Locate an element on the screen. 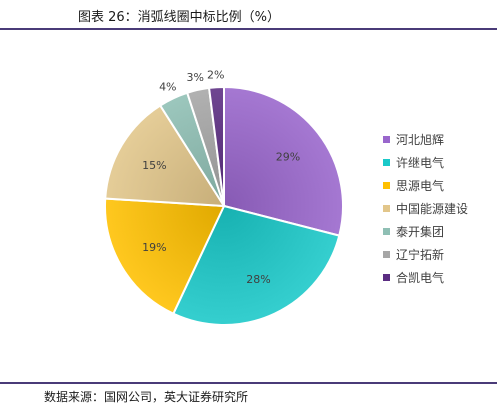 Image resolution: width=497 pixels, height=403 pixels. legend-item-2: 许继电气 is located at coordinates (425, 162).